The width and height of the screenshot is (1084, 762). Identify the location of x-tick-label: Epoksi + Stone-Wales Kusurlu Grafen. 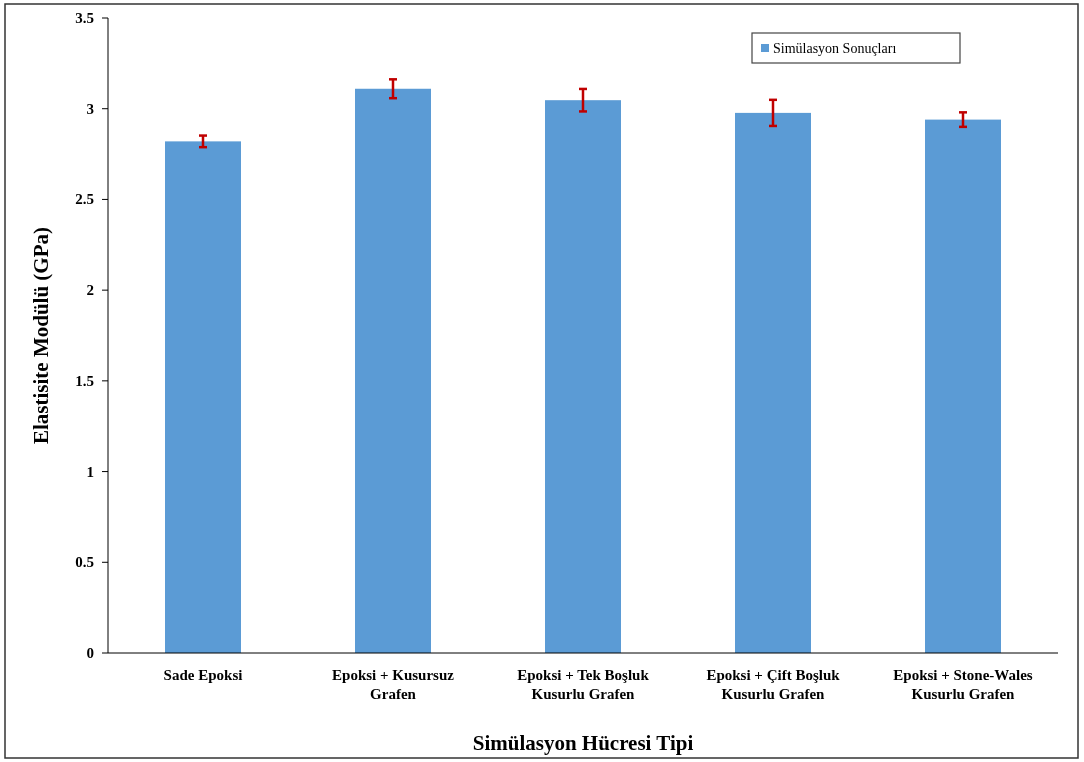
(963, 684).